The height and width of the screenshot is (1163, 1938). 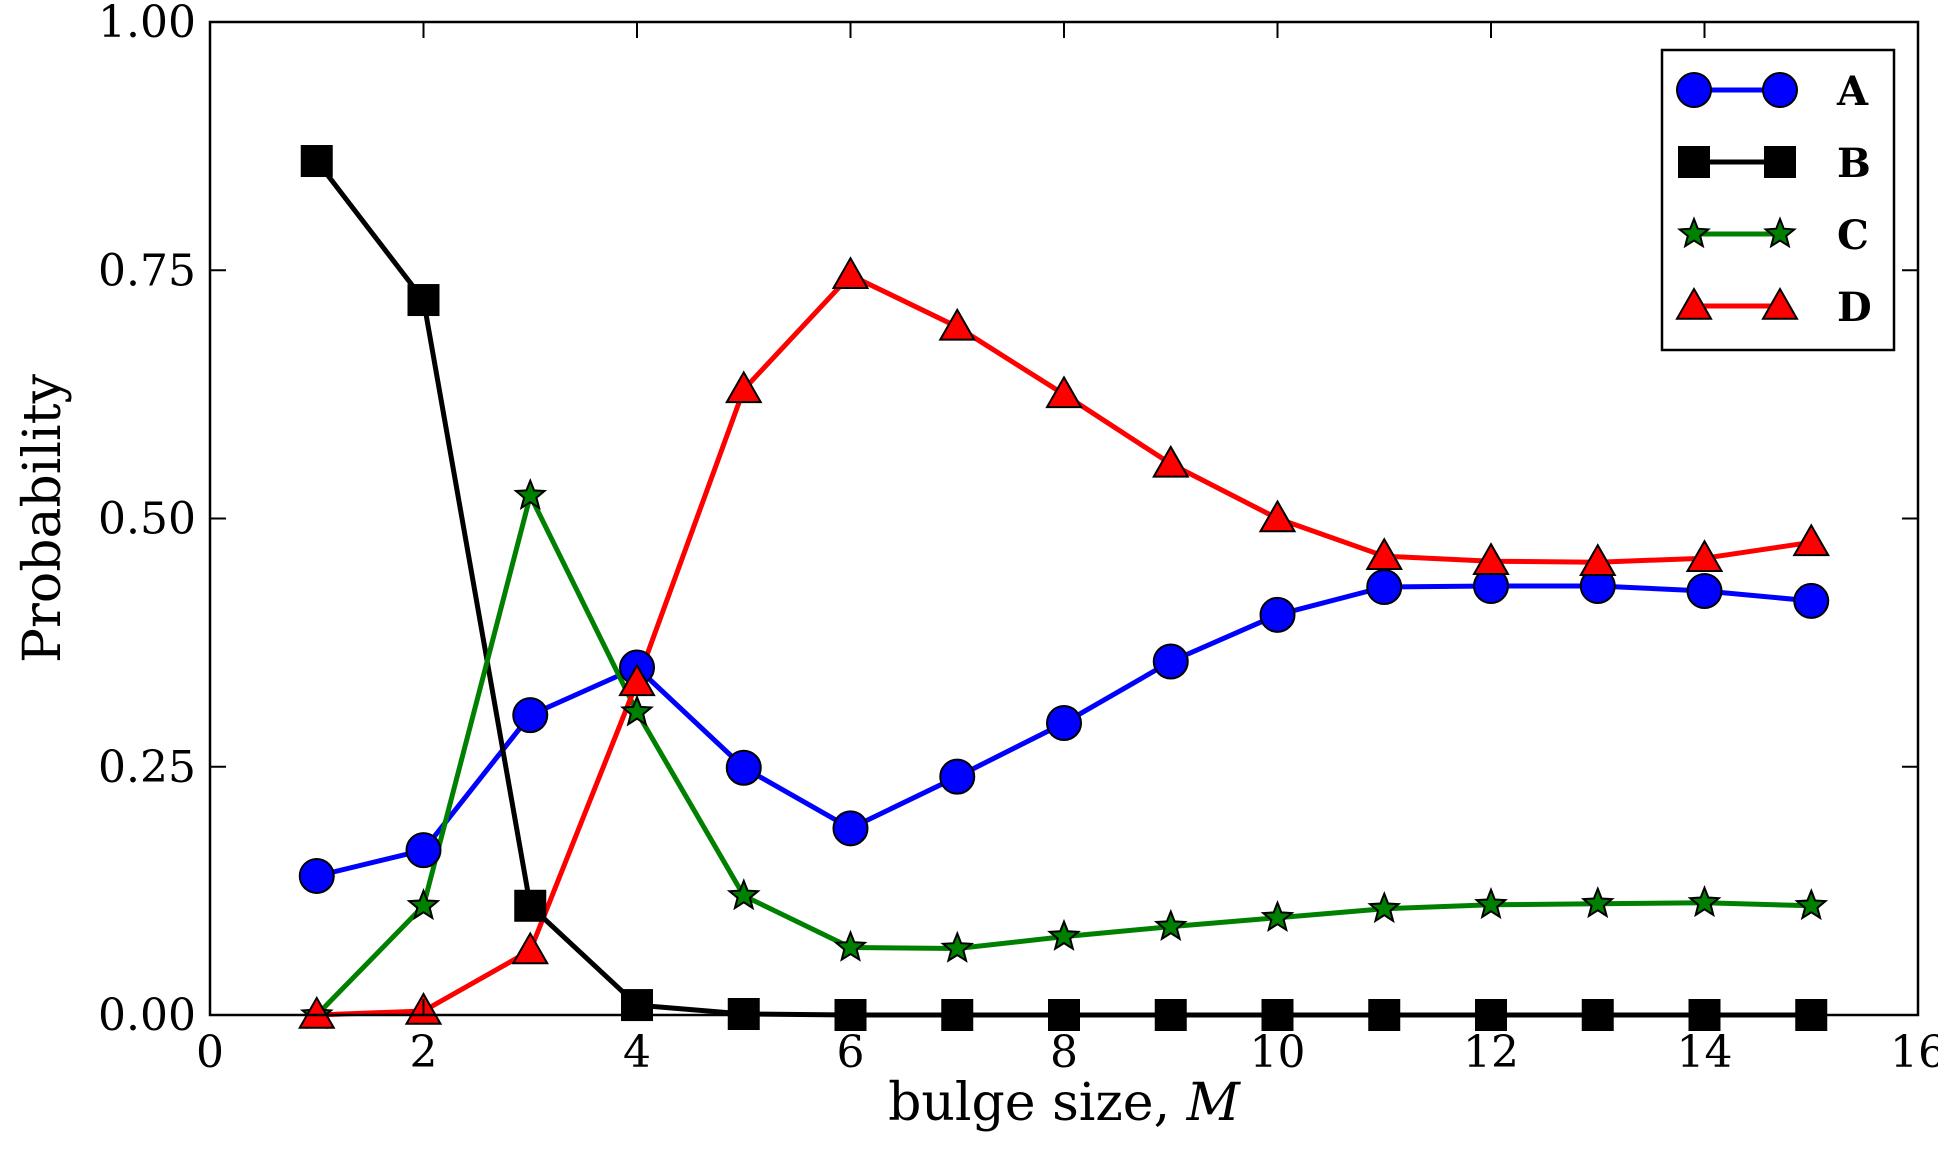 I want to click on x-tick-label: 6, so click(x=851, y=1052).